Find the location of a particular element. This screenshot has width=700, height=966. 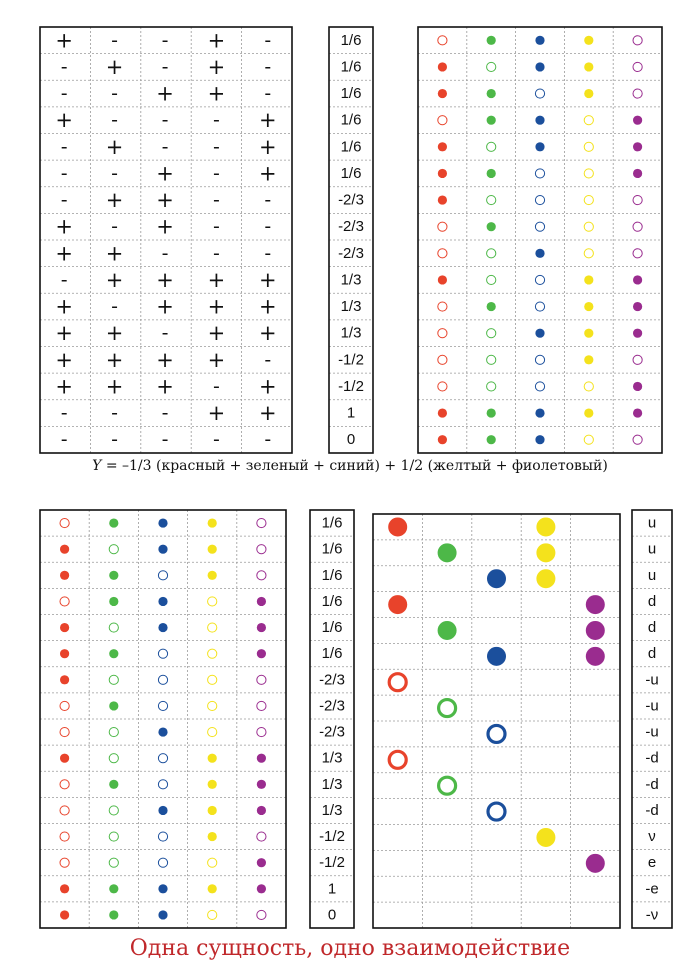

value-cell: ν is located at coordinates (652, 836).